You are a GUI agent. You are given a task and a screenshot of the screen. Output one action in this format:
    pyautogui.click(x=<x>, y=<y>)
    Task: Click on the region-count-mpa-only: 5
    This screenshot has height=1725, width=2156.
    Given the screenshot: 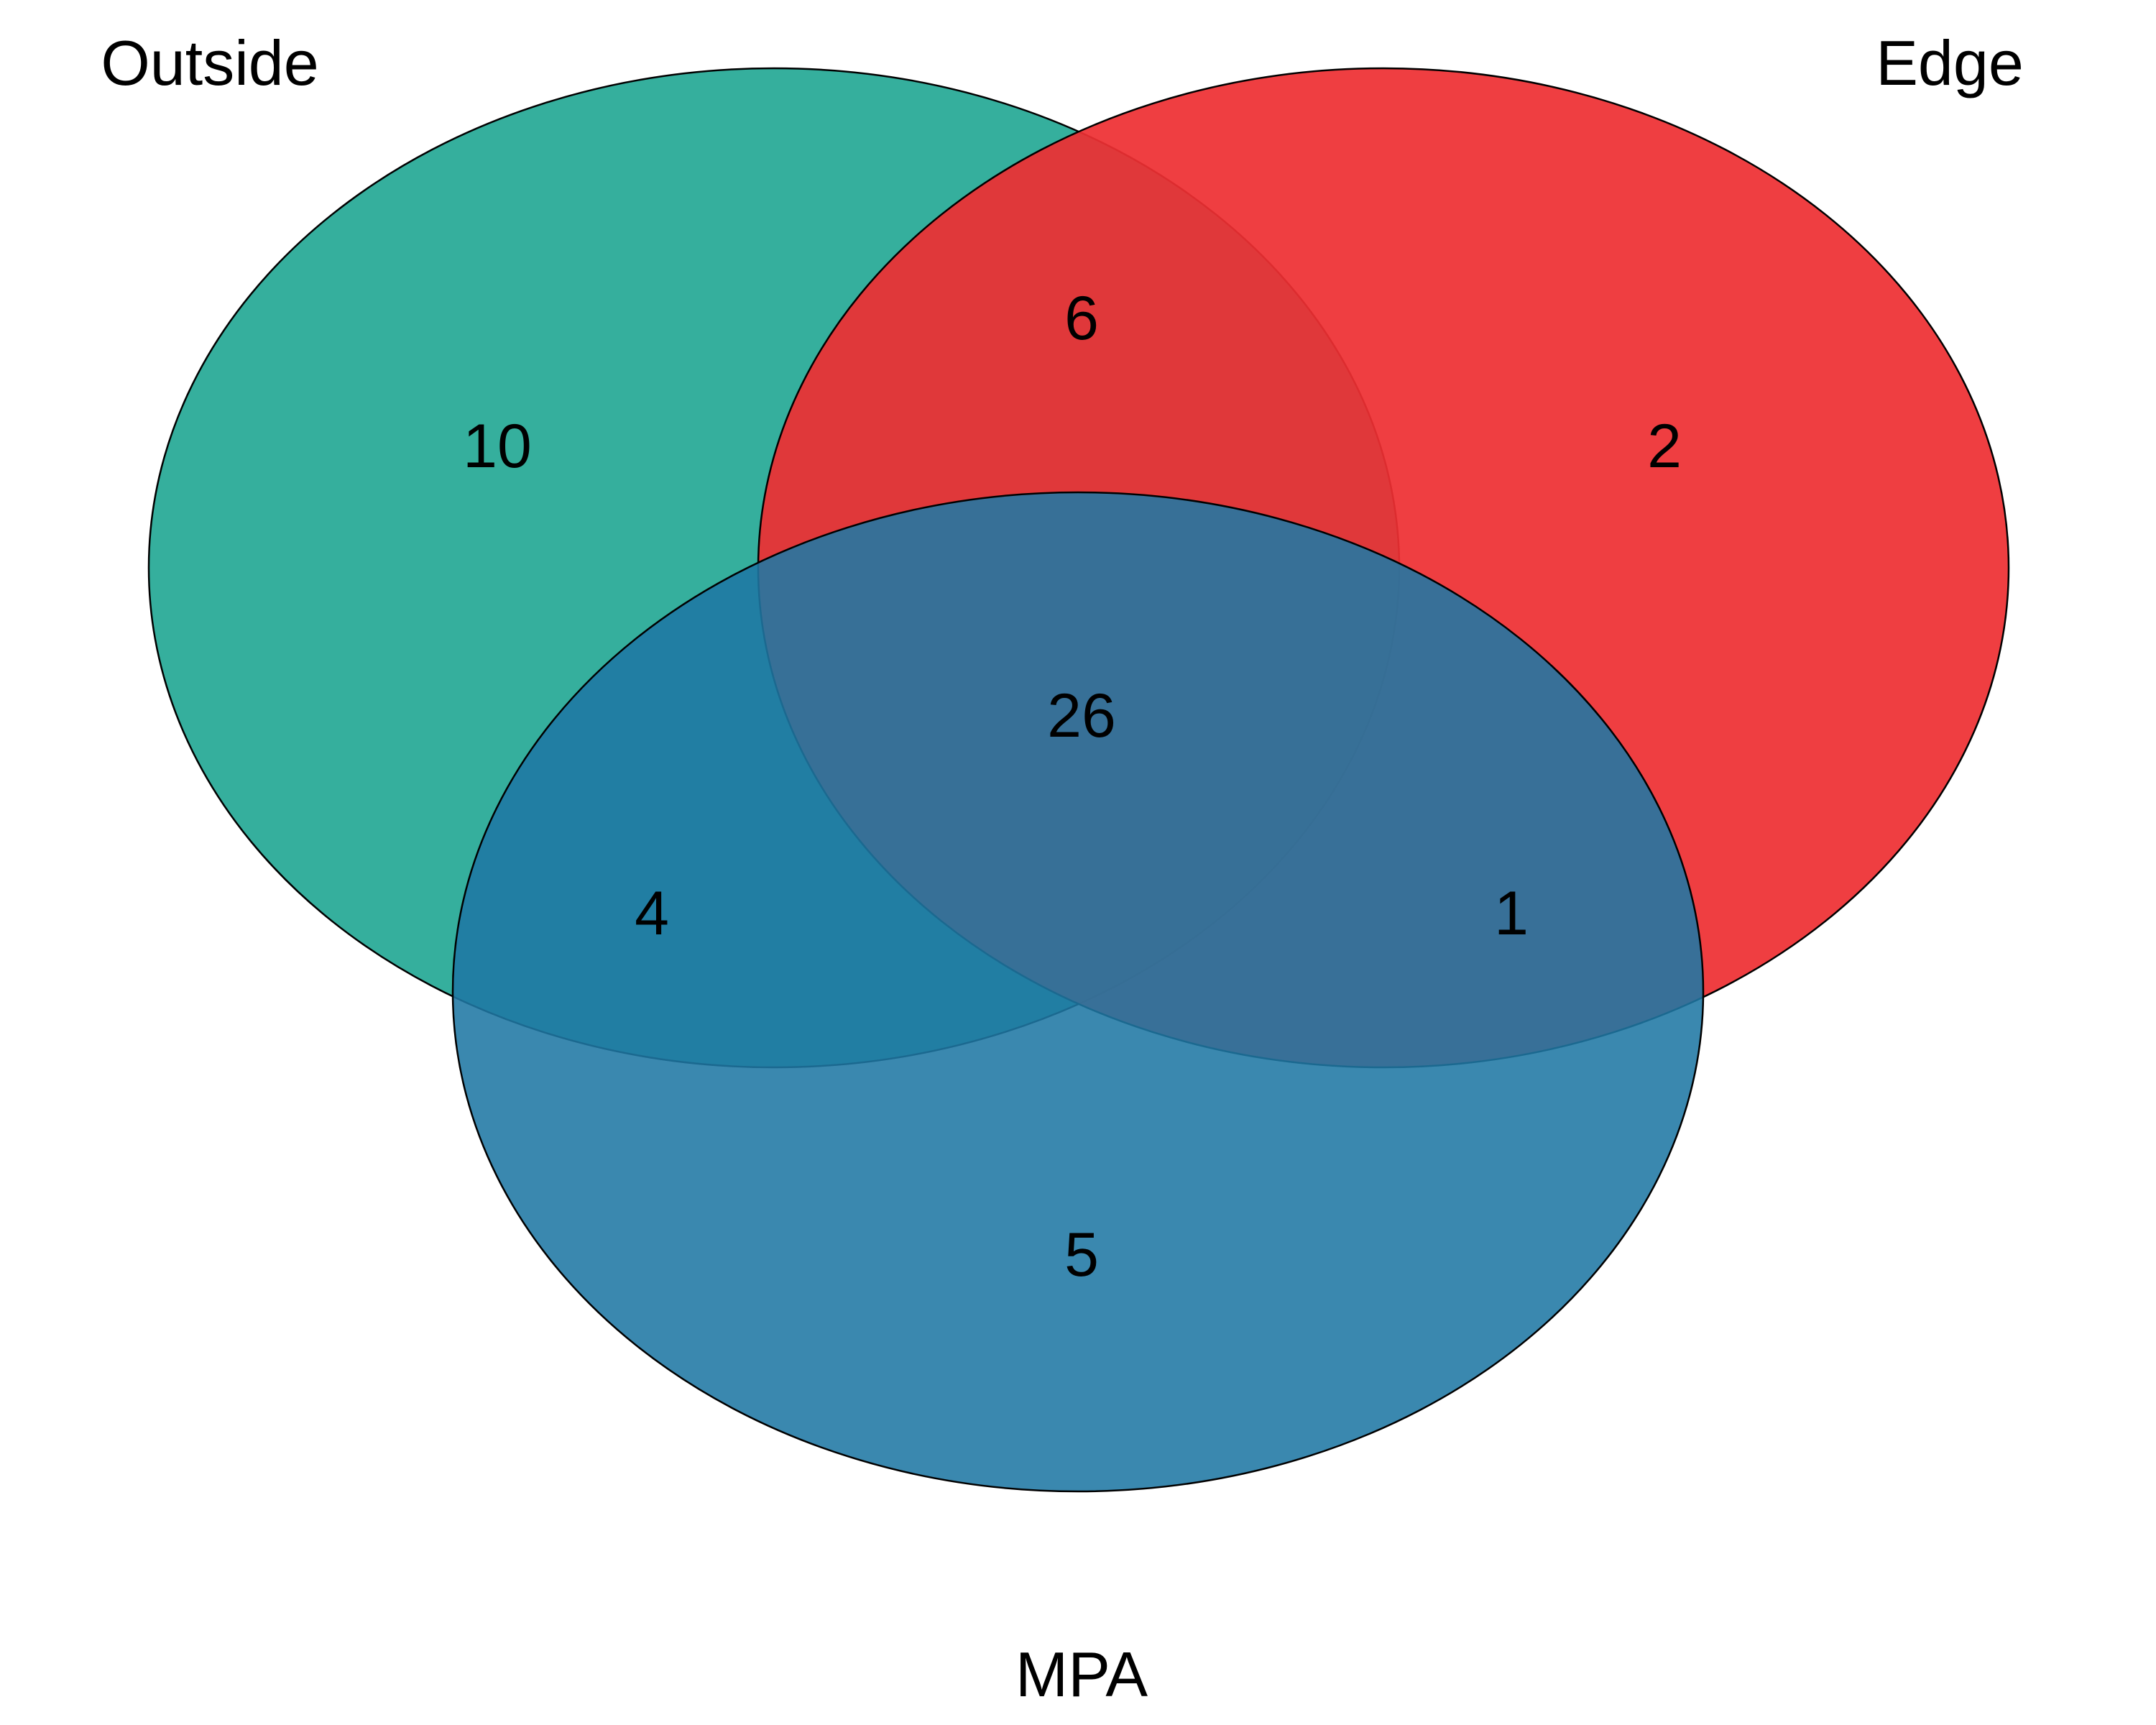 What is the action you would take?
    pyautogui.click(x=1081, y=1254)
    